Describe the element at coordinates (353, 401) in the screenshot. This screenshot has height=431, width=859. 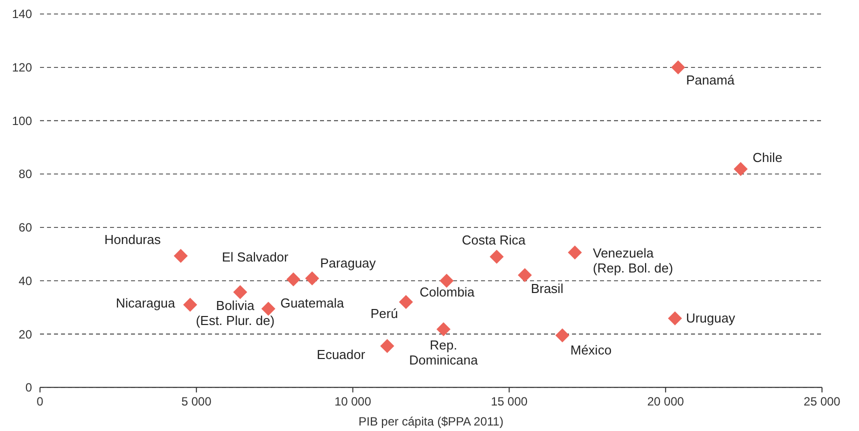
I see `x-tick-label: 10 000` at that location.